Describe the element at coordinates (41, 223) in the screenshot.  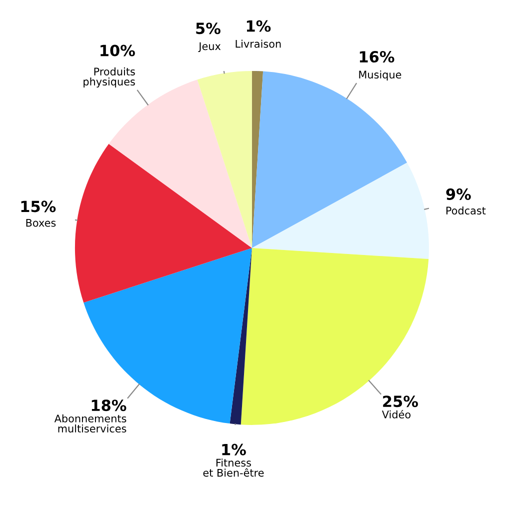
I see `slice-label: Boxes` at that location.